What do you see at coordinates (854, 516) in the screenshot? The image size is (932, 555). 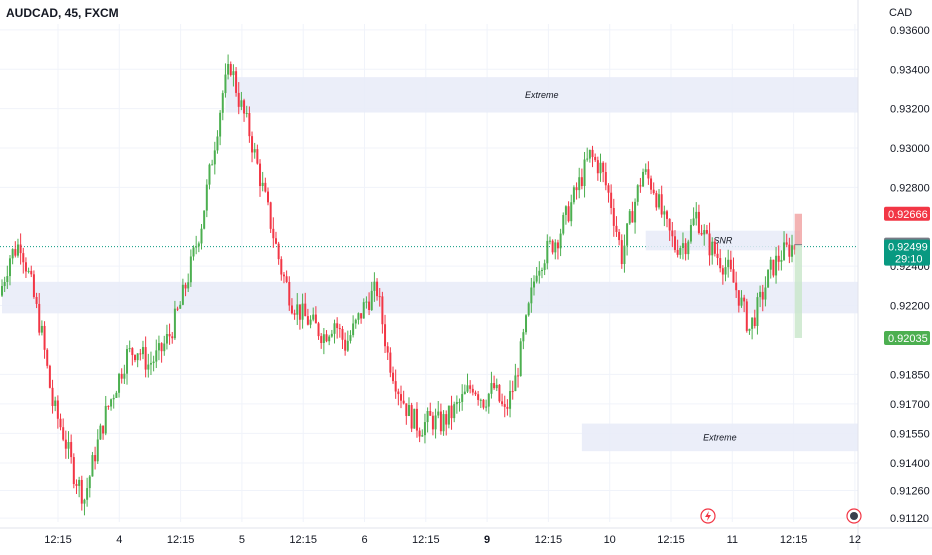 I see `logo-center-icon` at bounding box center [854, 516].